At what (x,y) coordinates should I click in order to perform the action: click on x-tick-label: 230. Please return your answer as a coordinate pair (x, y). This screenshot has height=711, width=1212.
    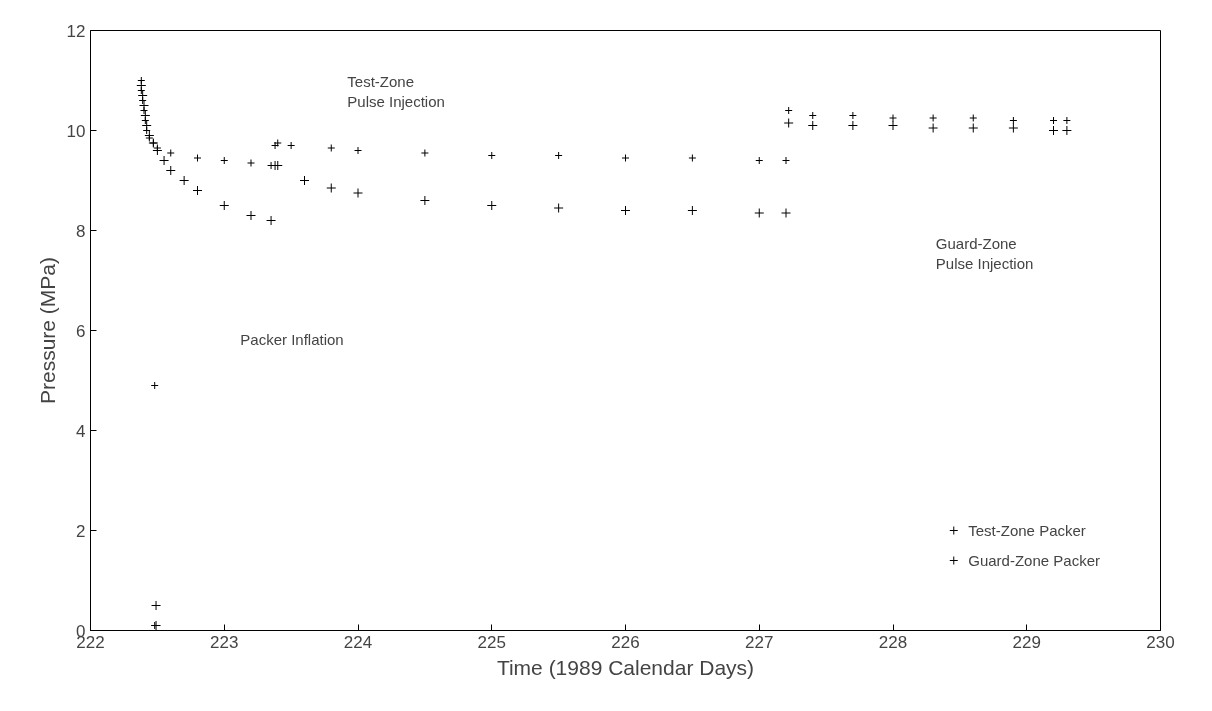
    Looking at the image, I should click on (1160, 642).